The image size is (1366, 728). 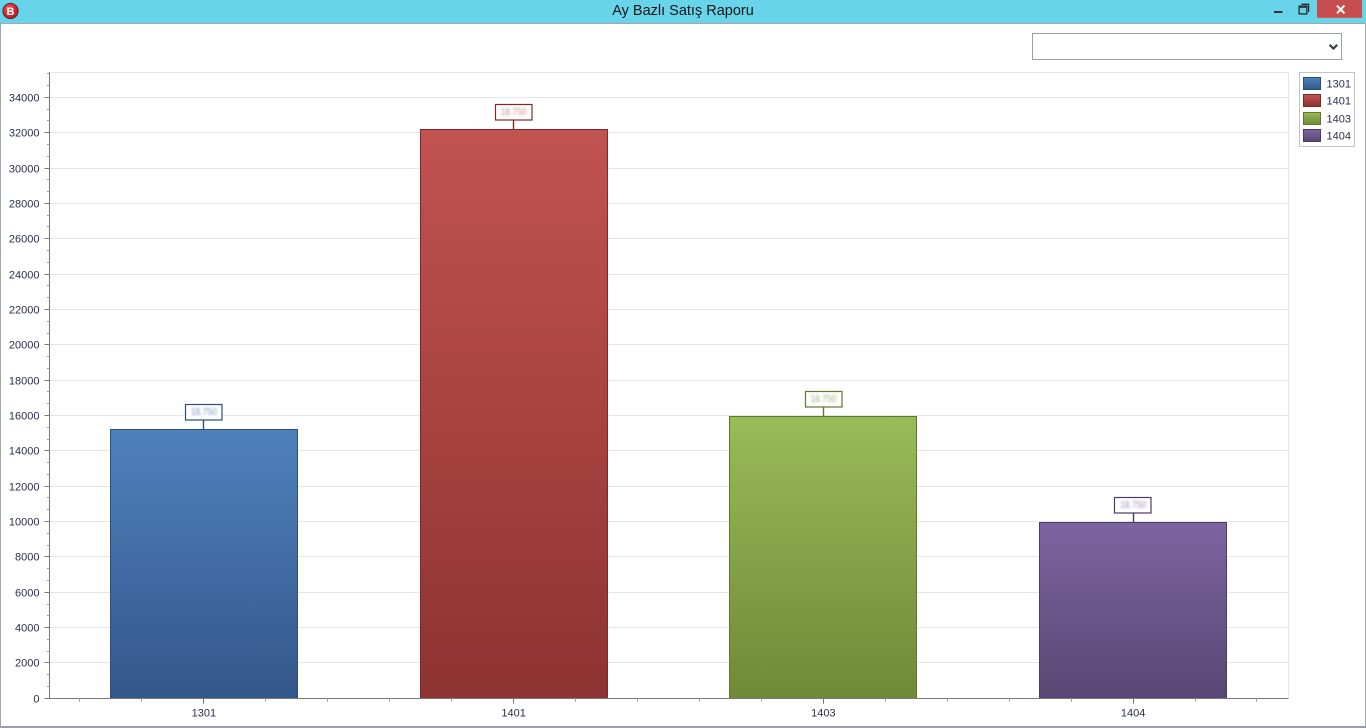 I want to click on svg-text: 2000, so click(x=27, y=663).